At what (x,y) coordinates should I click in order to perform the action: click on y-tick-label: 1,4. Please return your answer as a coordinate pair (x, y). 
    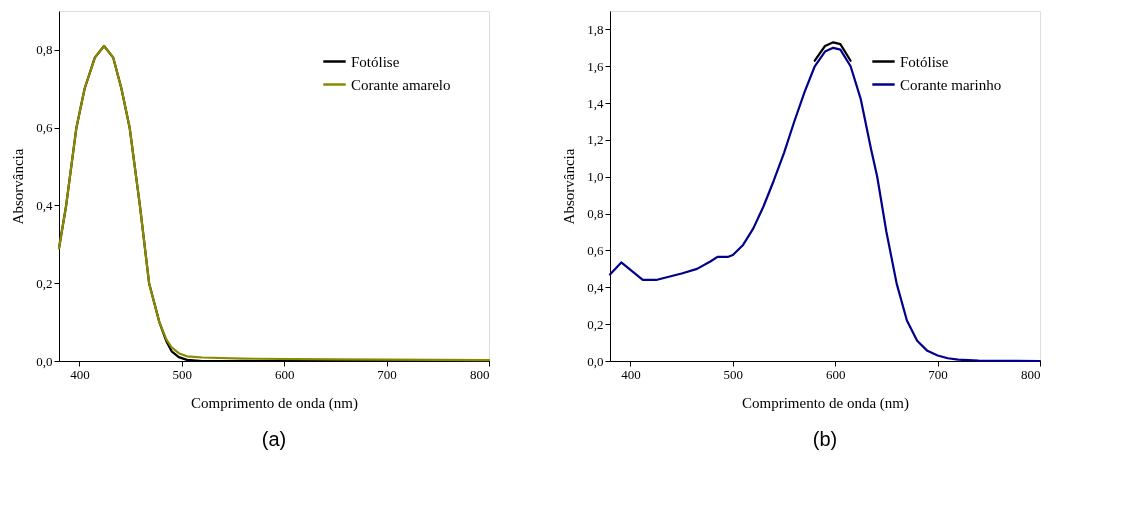
    Looking at the image, I should click on (595, 103).